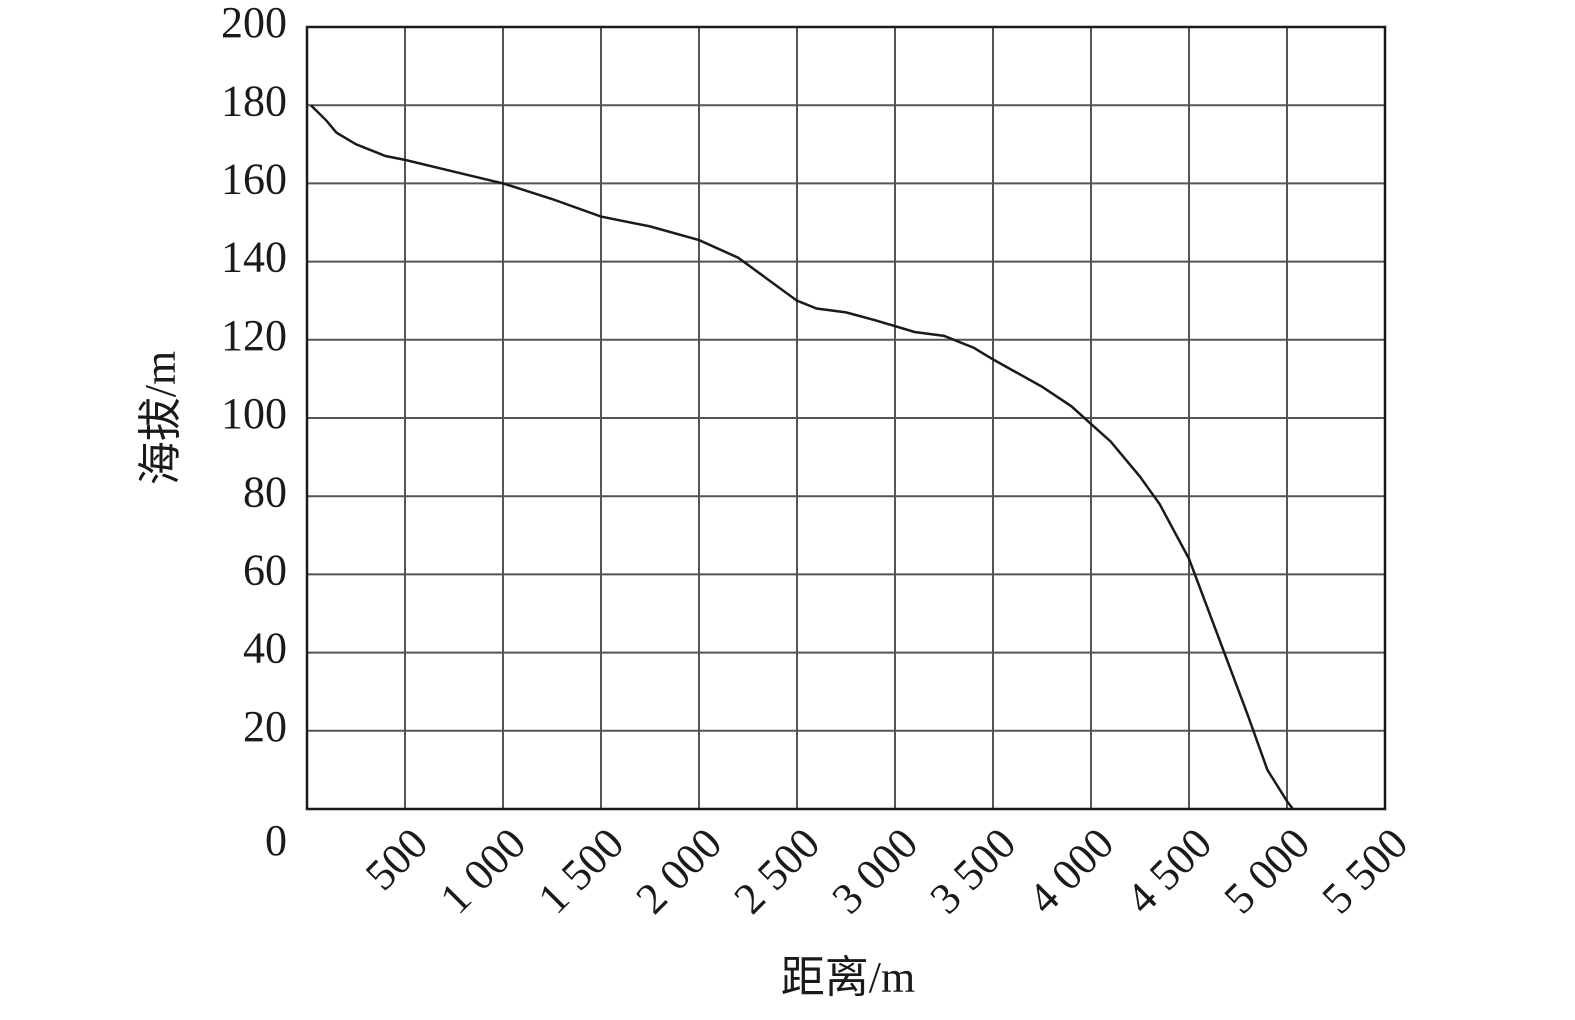 The image size is (1575, 1020). Describe the element at coordinates (265, 491) in the screenshot. I see `y-tick-label: 80` at that location.